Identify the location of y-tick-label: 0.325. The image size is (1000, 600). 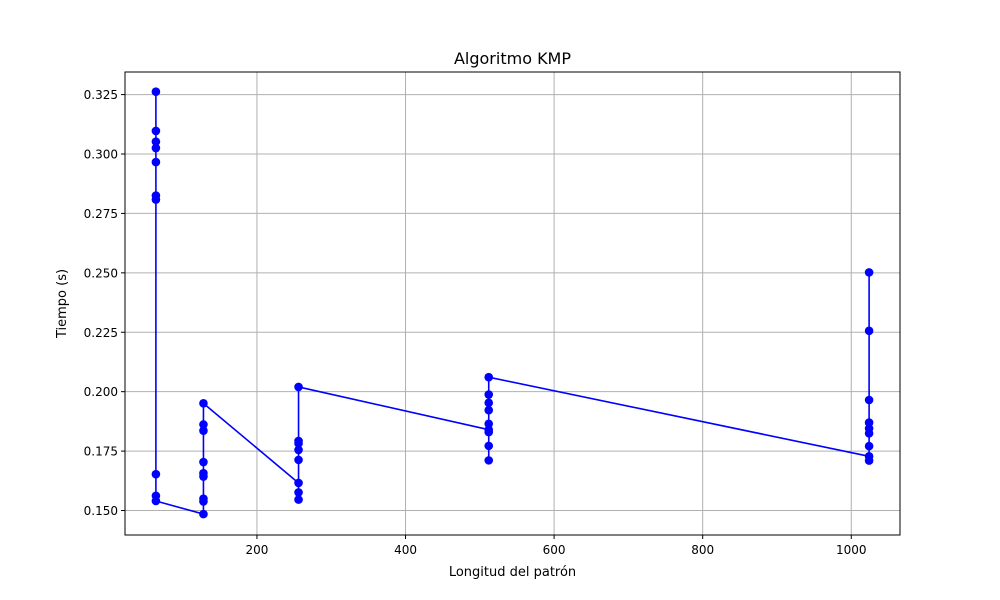
(101, 95).